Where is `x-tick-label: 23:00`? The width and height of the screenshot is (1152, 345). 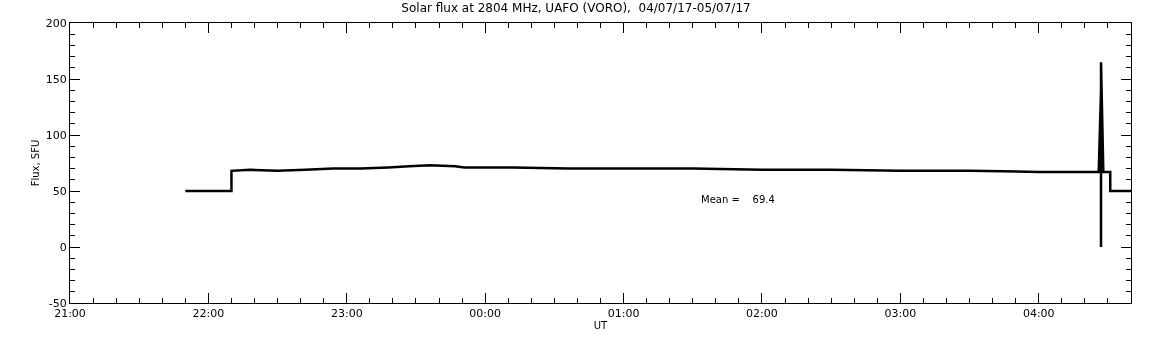
x-tick-label: 23:00 is located at coordinates (346, 314).